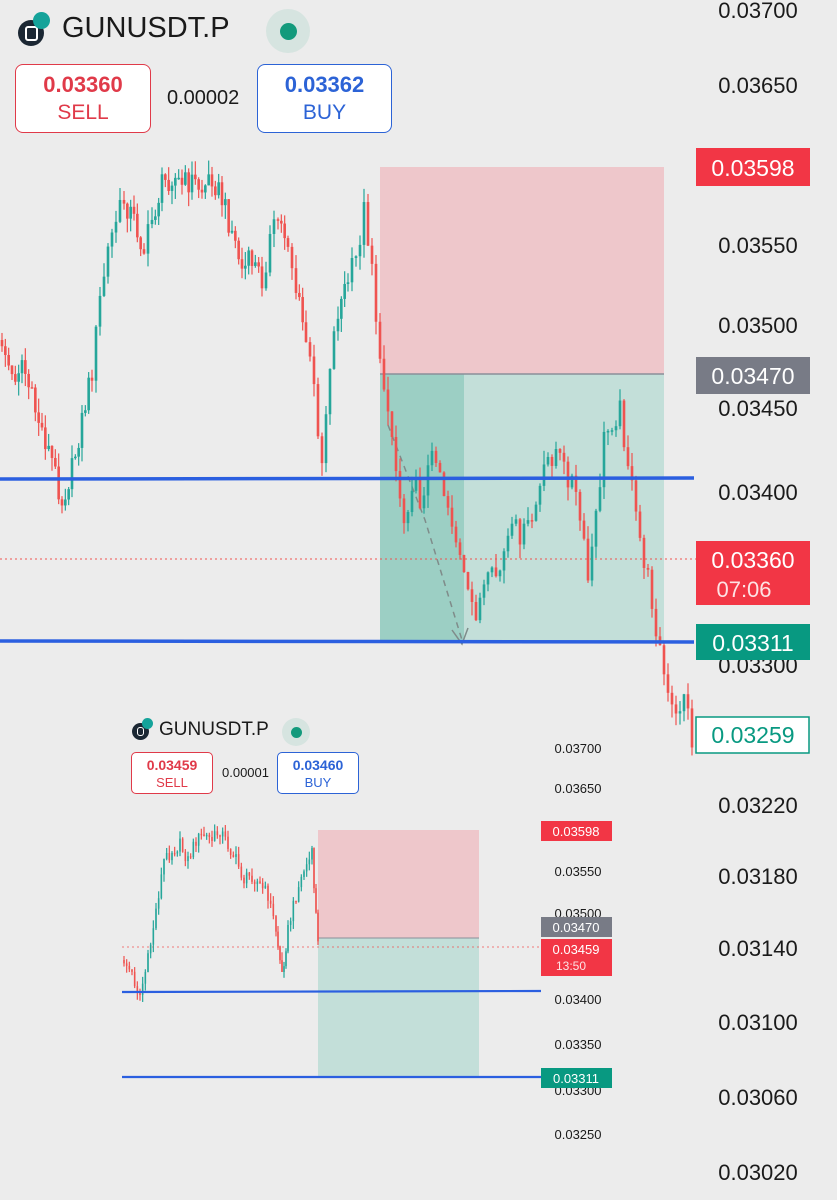 This screenshot has height=1200, width=837. Describe the element at coordinates (576, 957) in the screenshot. I see `inset-current-price-tag: 0.03459 13:50` at that location.